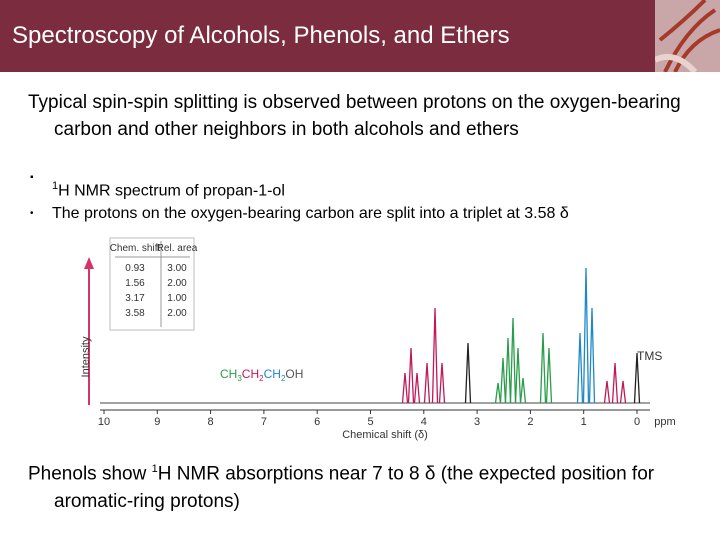  Describe the element at coordinates (294, 374) in the screenshot. I see `formula-part: OH` at that location.